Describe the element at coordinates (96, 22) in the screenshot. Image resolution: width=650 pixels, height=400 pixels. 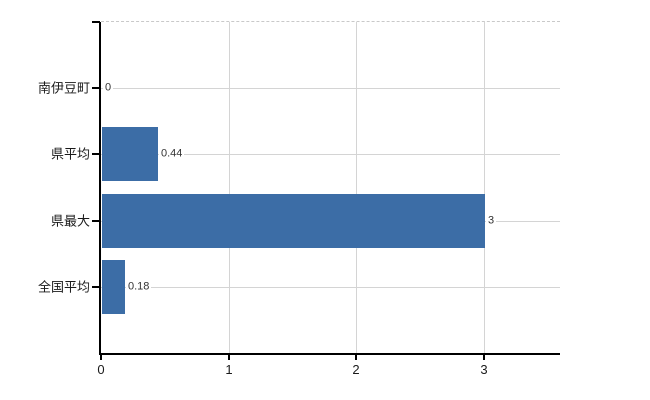
I see `y-axis-top-tick` at that location.